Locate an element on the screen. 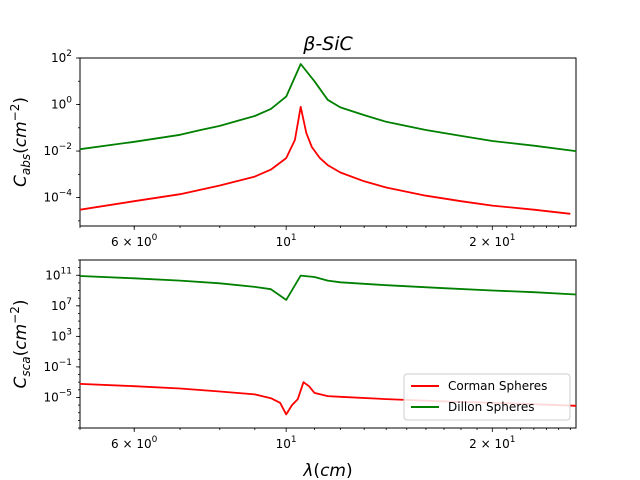  x-axis-label: λ(cm) is located at coordinates (327, 470).